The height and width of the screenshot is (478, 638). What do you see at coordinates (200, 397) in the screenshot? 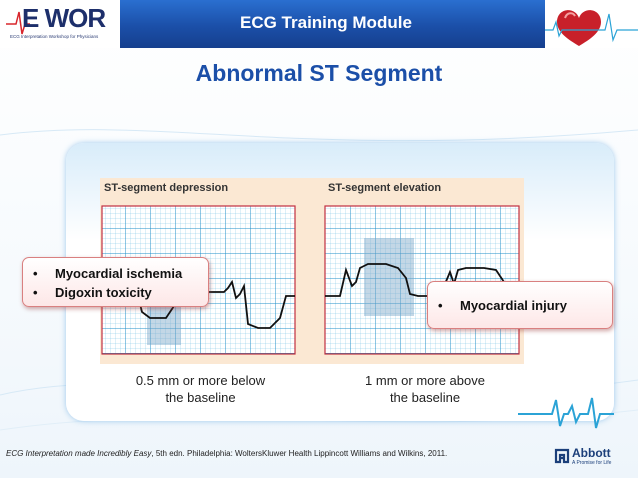
I see `depression-caption-line-2: the baseline` at bounding box center [200, 397].